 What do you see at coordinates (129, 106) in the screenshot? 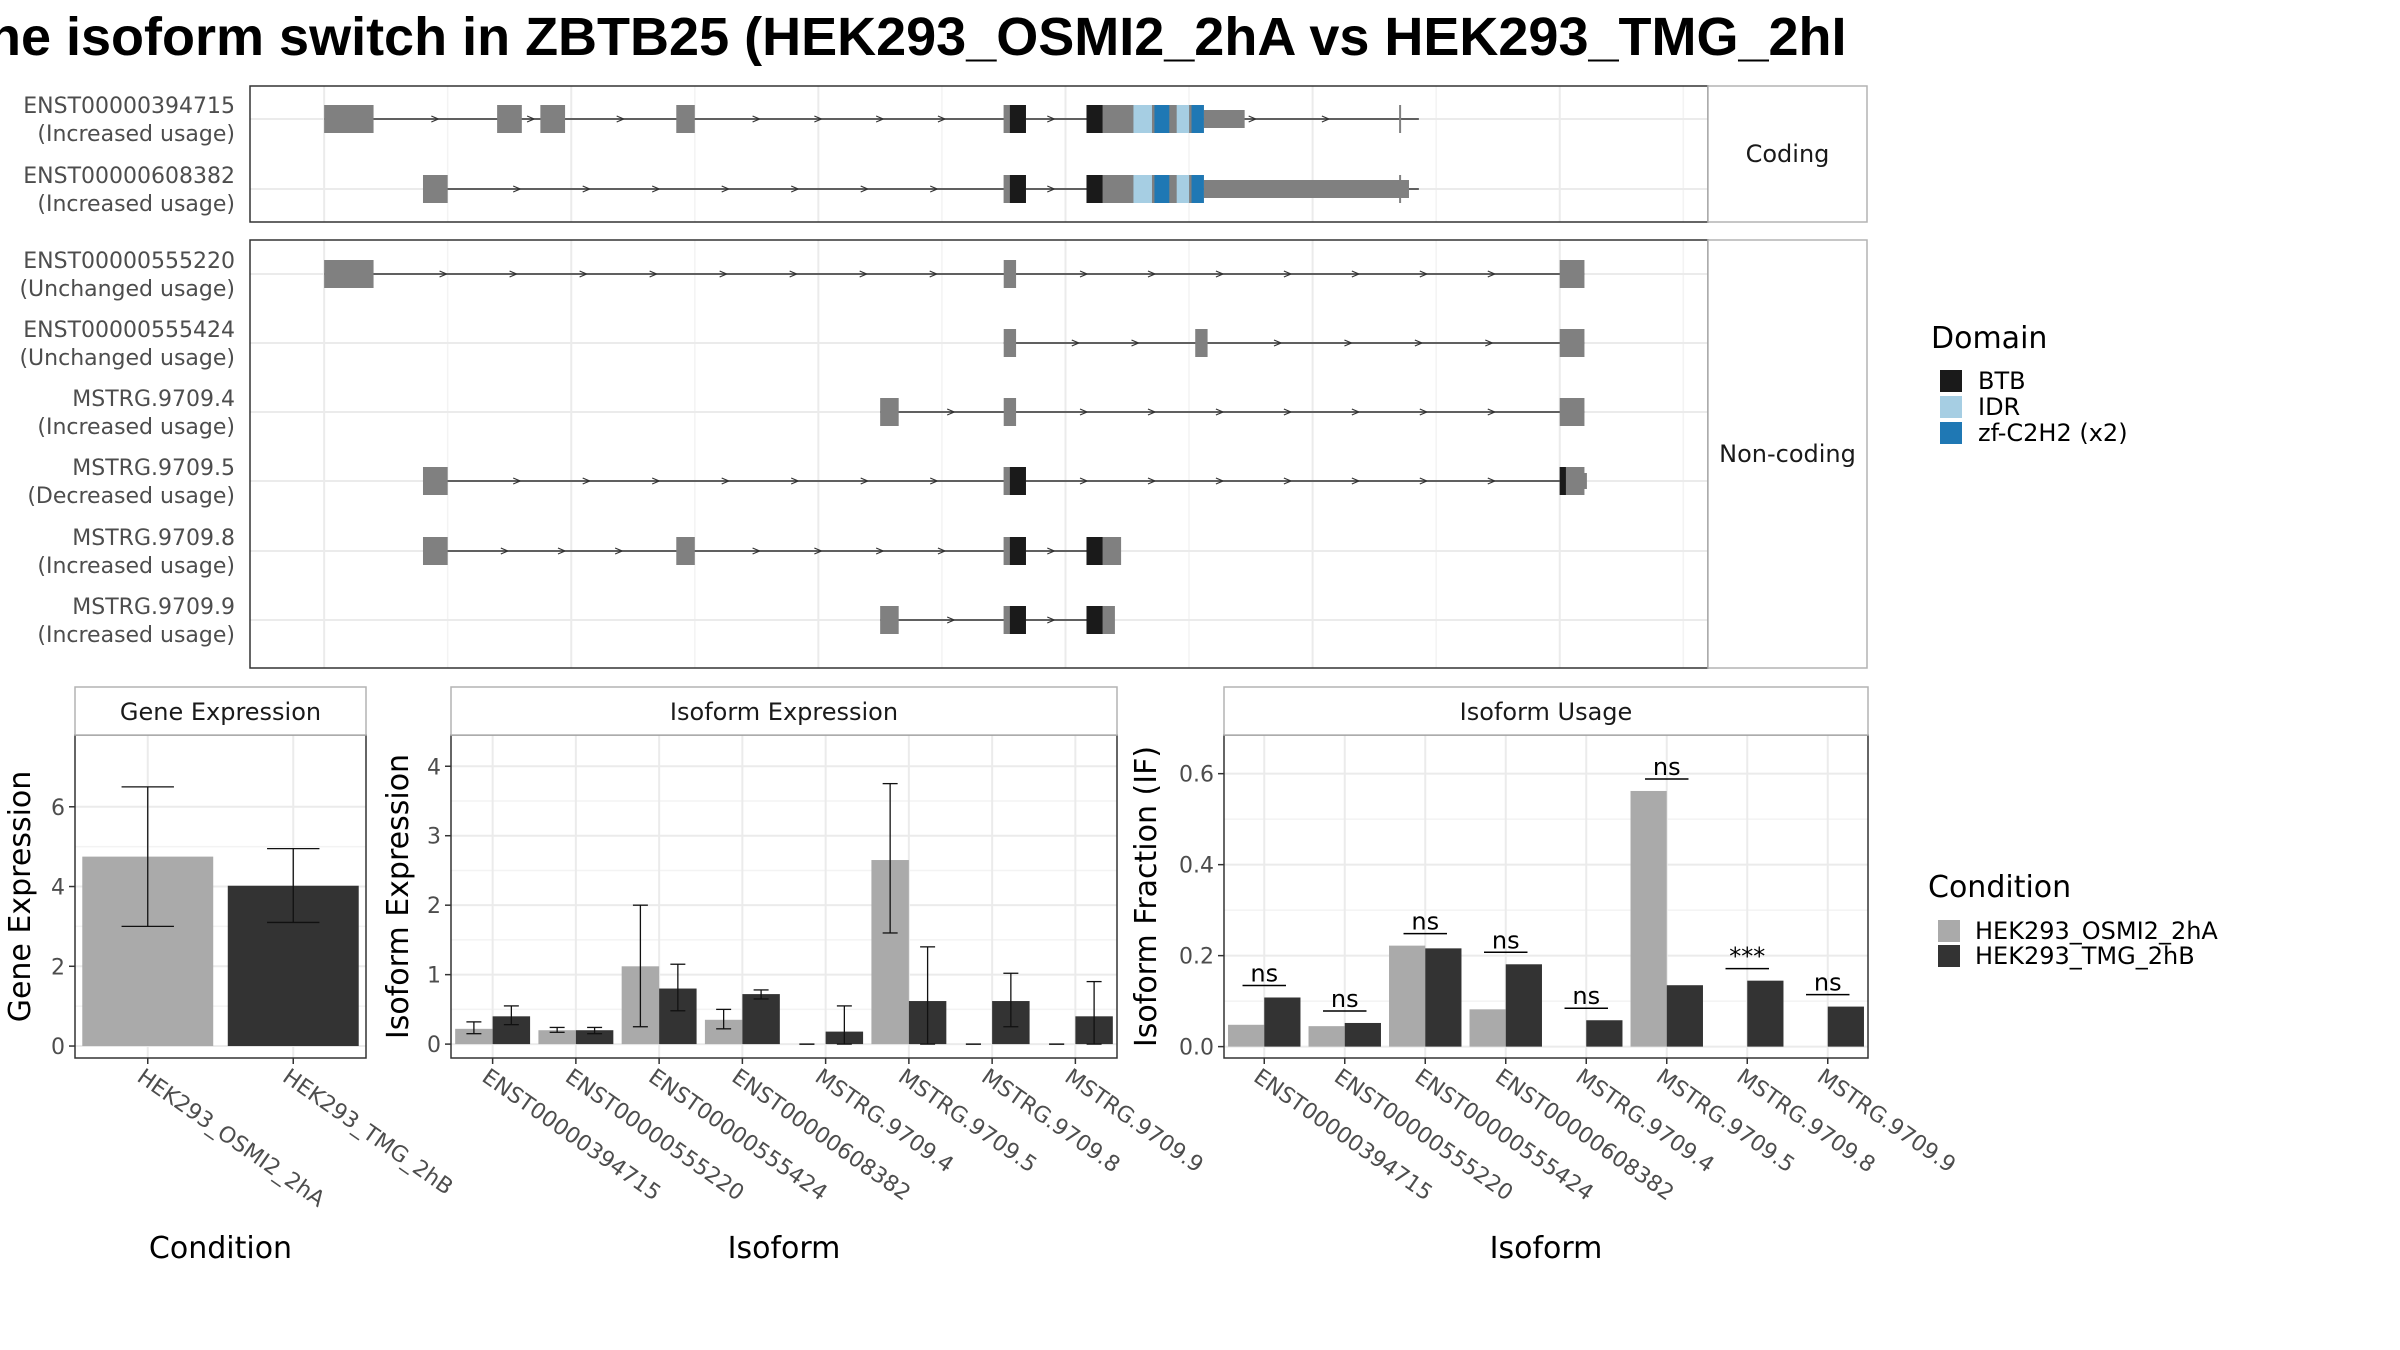
I see `transcript-id-label: ENST00000394715` at bounding box center [129, 106].